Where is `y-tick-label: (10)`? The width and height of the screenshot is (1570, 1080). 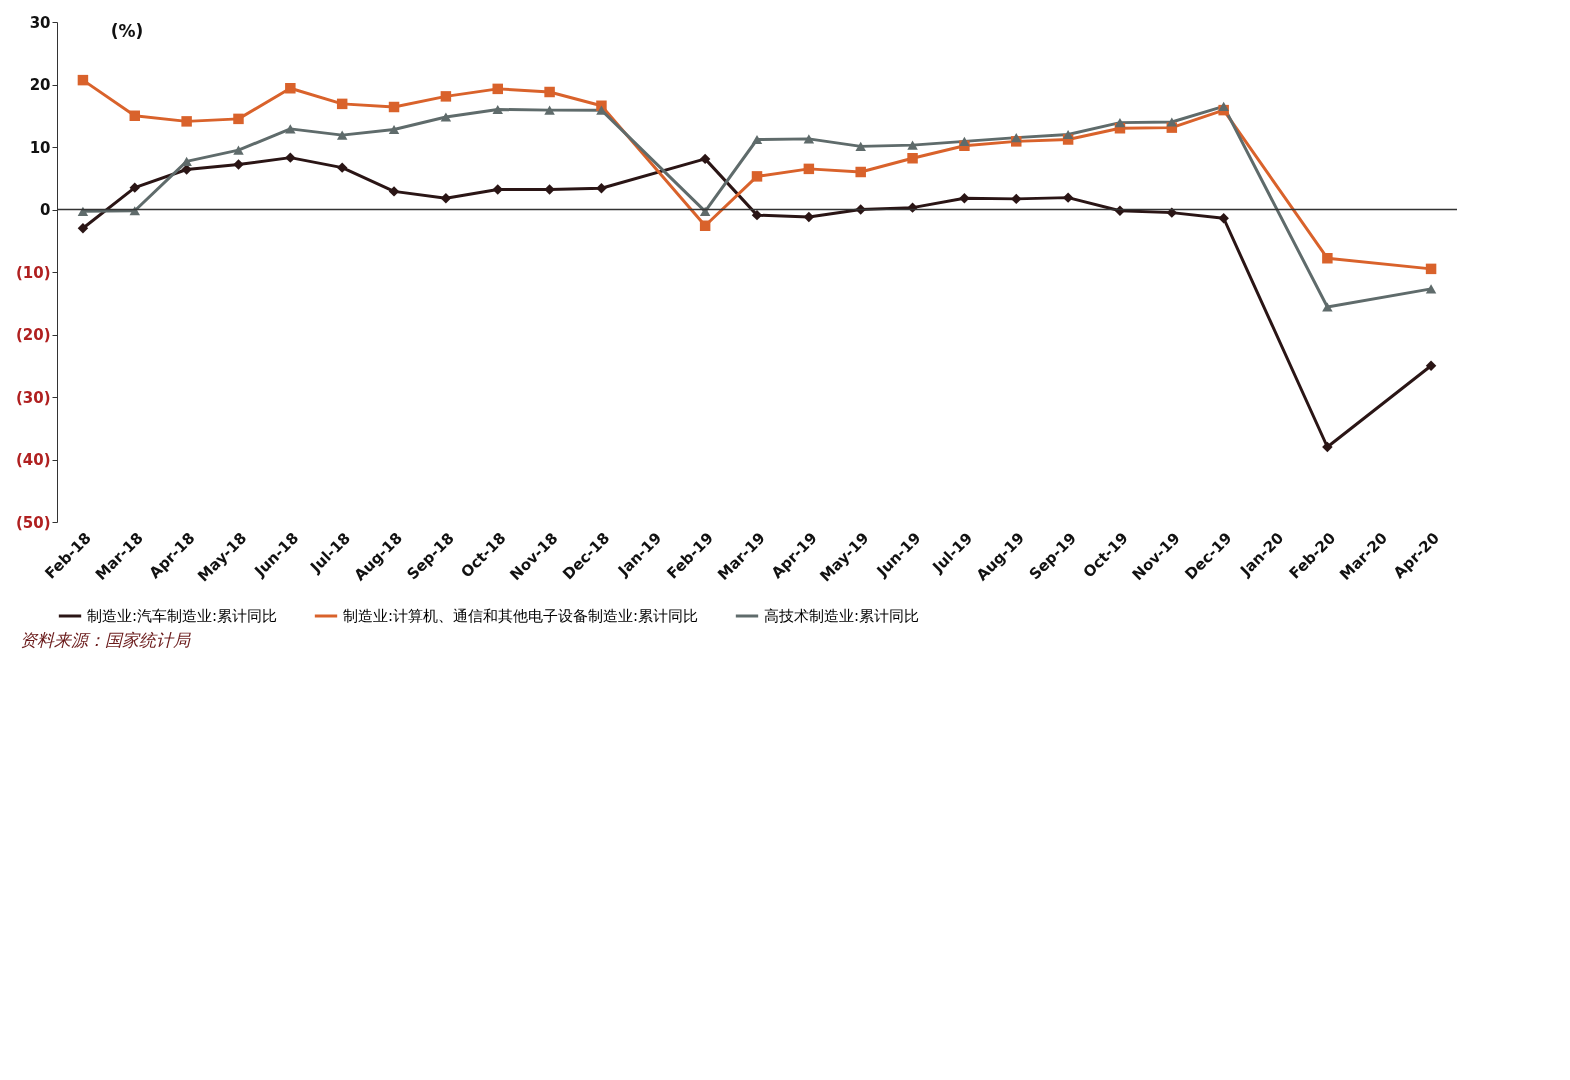
y-tick-label: (10) is located at coordinates (33, 272).